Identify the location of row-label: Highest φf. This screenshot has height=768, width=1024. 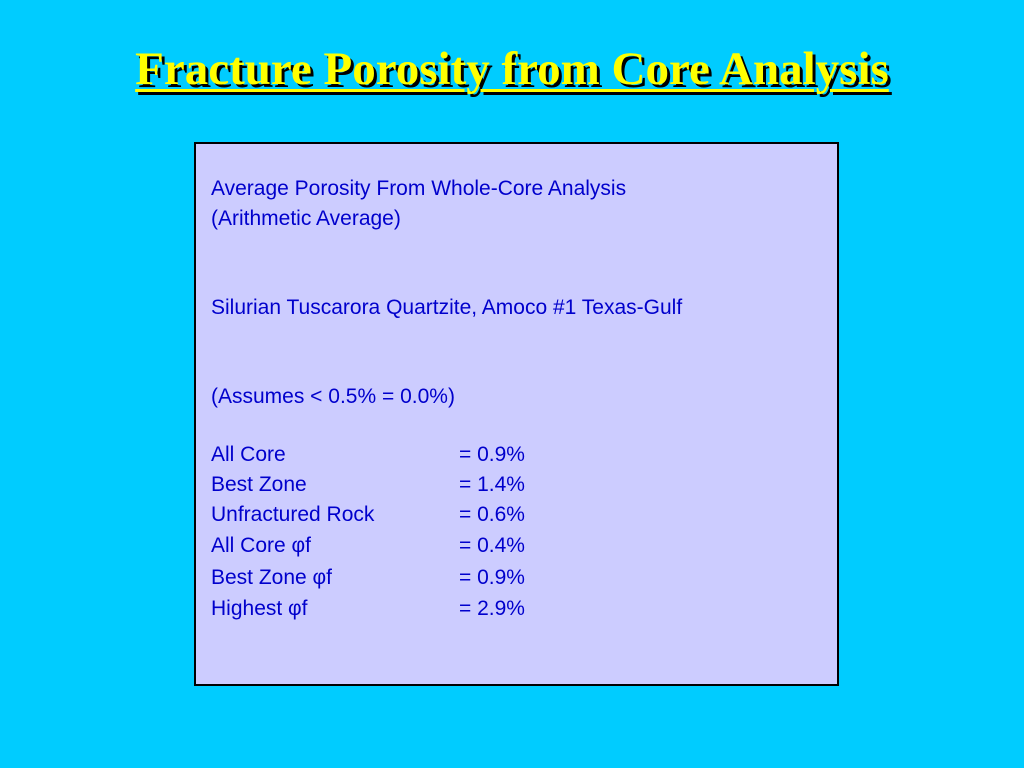
(259, 608).